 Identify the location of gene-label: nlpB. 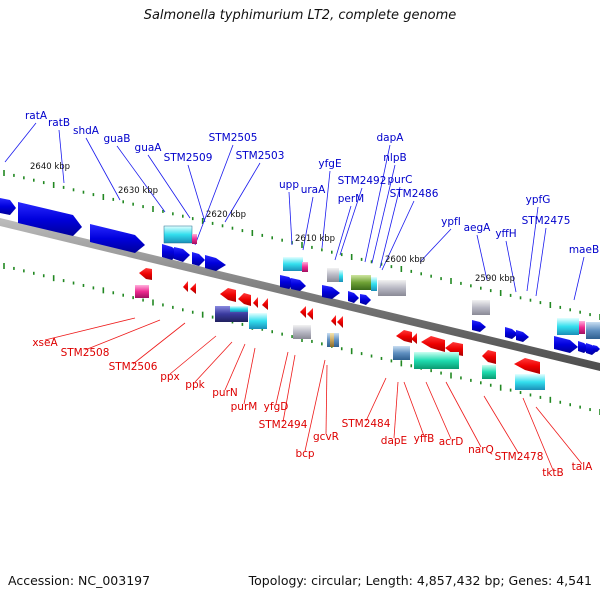
(394, 158).